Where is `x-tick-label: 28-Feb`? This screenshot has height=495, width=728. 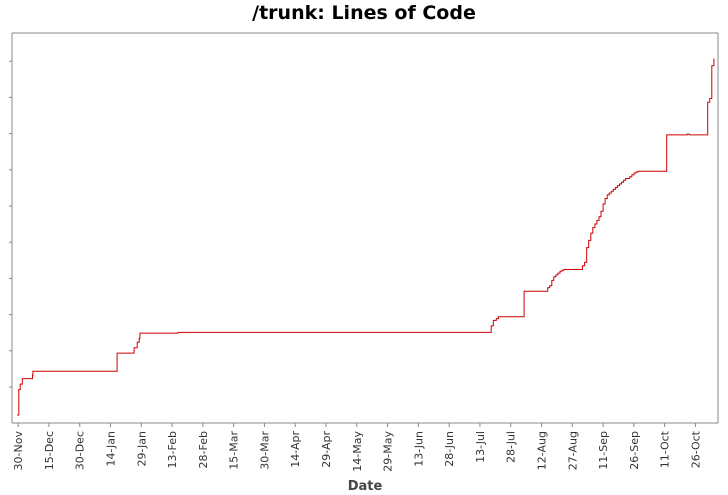
x-tick-label: 28-Feb is located at coordinates (203, 449).